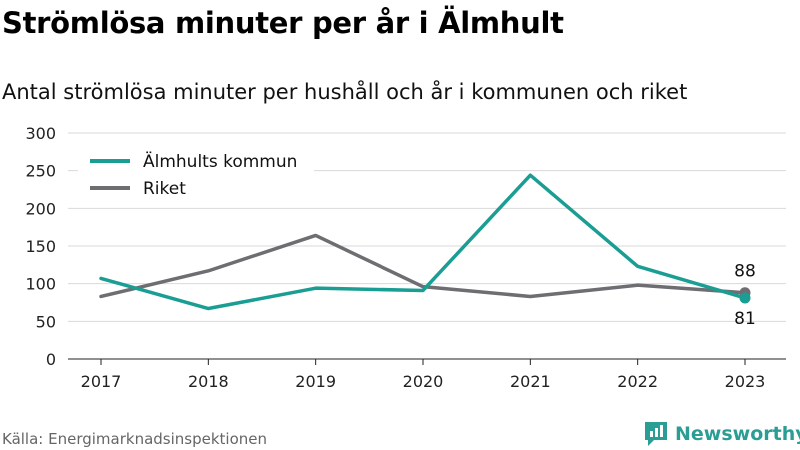 This screenshot has width=800, height=450. Describe the element at coordinates (745, 298) in the screenshot. I see `end-point-almhult` at that location.